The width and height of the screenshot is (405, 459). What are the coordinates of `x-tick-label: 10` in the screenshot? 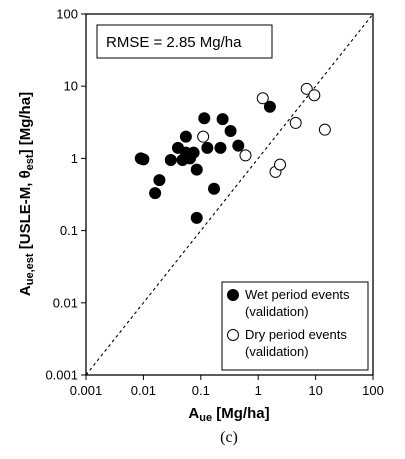 It's located at (315, 390).